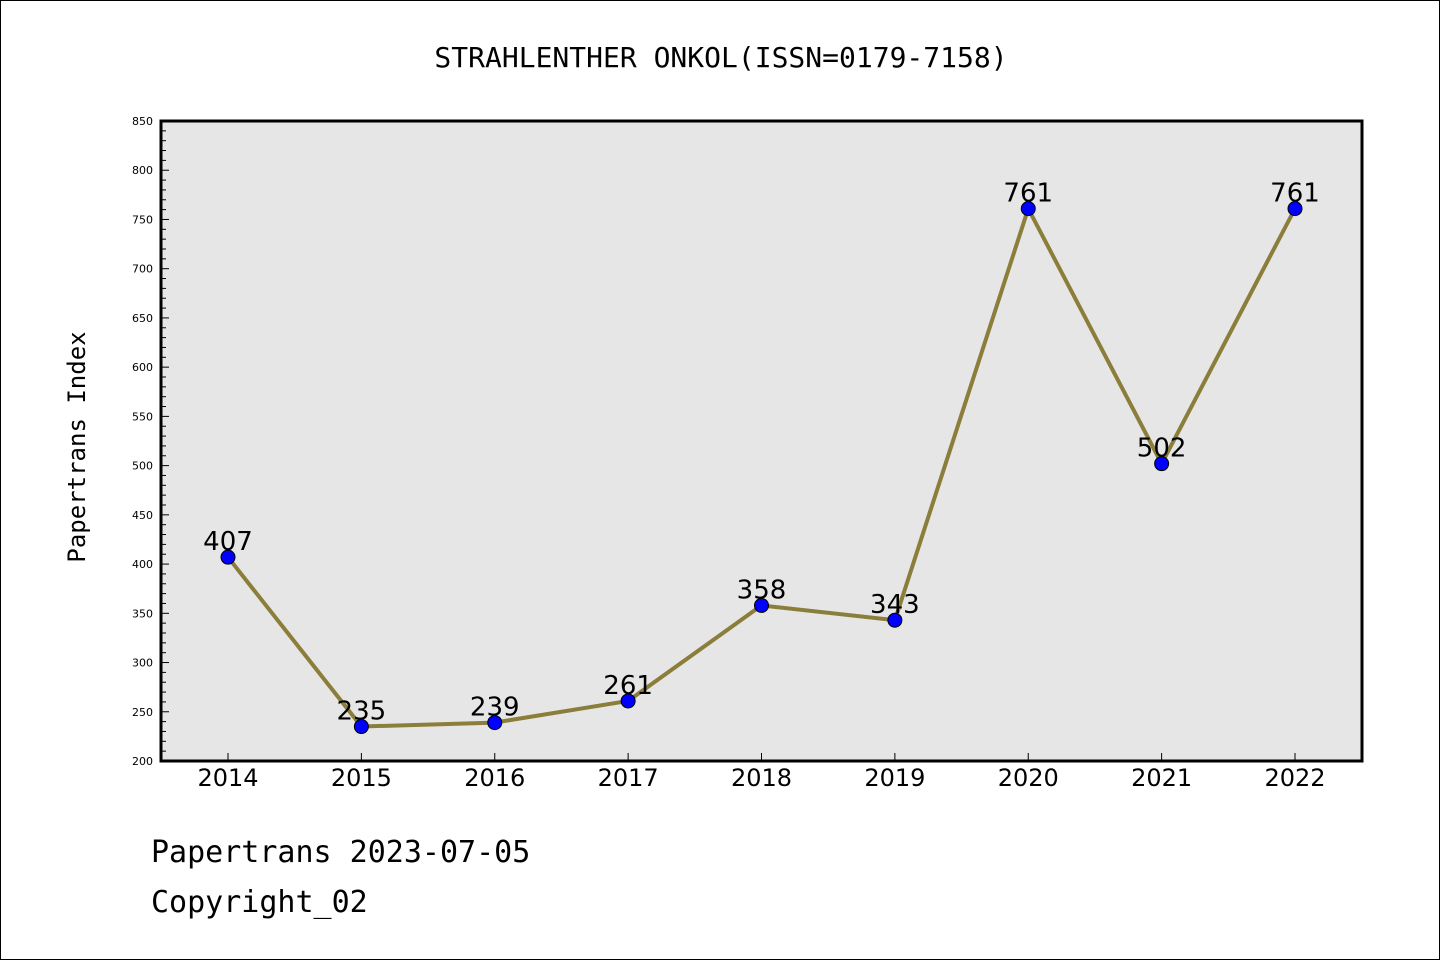 The height and width of the screenshot is (961, 1440). Describe the element at coordinates (762, 590) in the screenshot. I see `data-label: 358` at that location.